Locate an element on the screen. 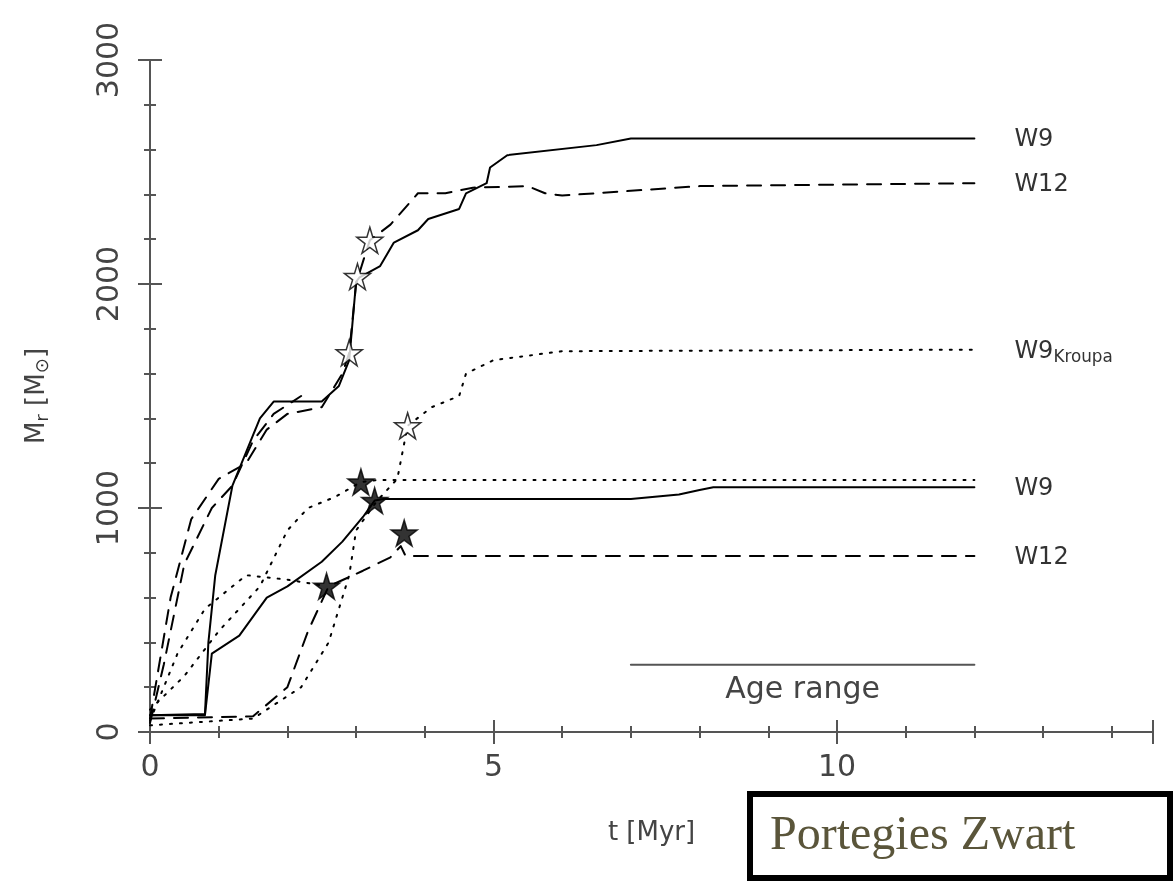  y-tick-label: 3000 is located at coordinates (107, 60).